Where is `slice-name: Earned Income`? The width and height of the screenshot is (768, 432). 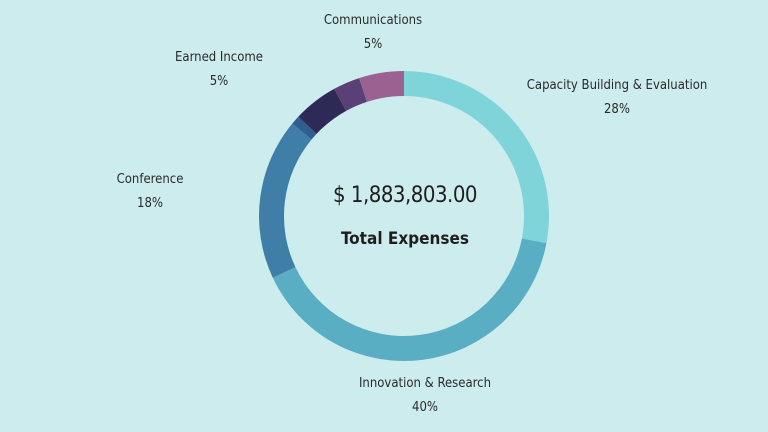 slice-name: Earned Income is located at coordinates (219, 57).